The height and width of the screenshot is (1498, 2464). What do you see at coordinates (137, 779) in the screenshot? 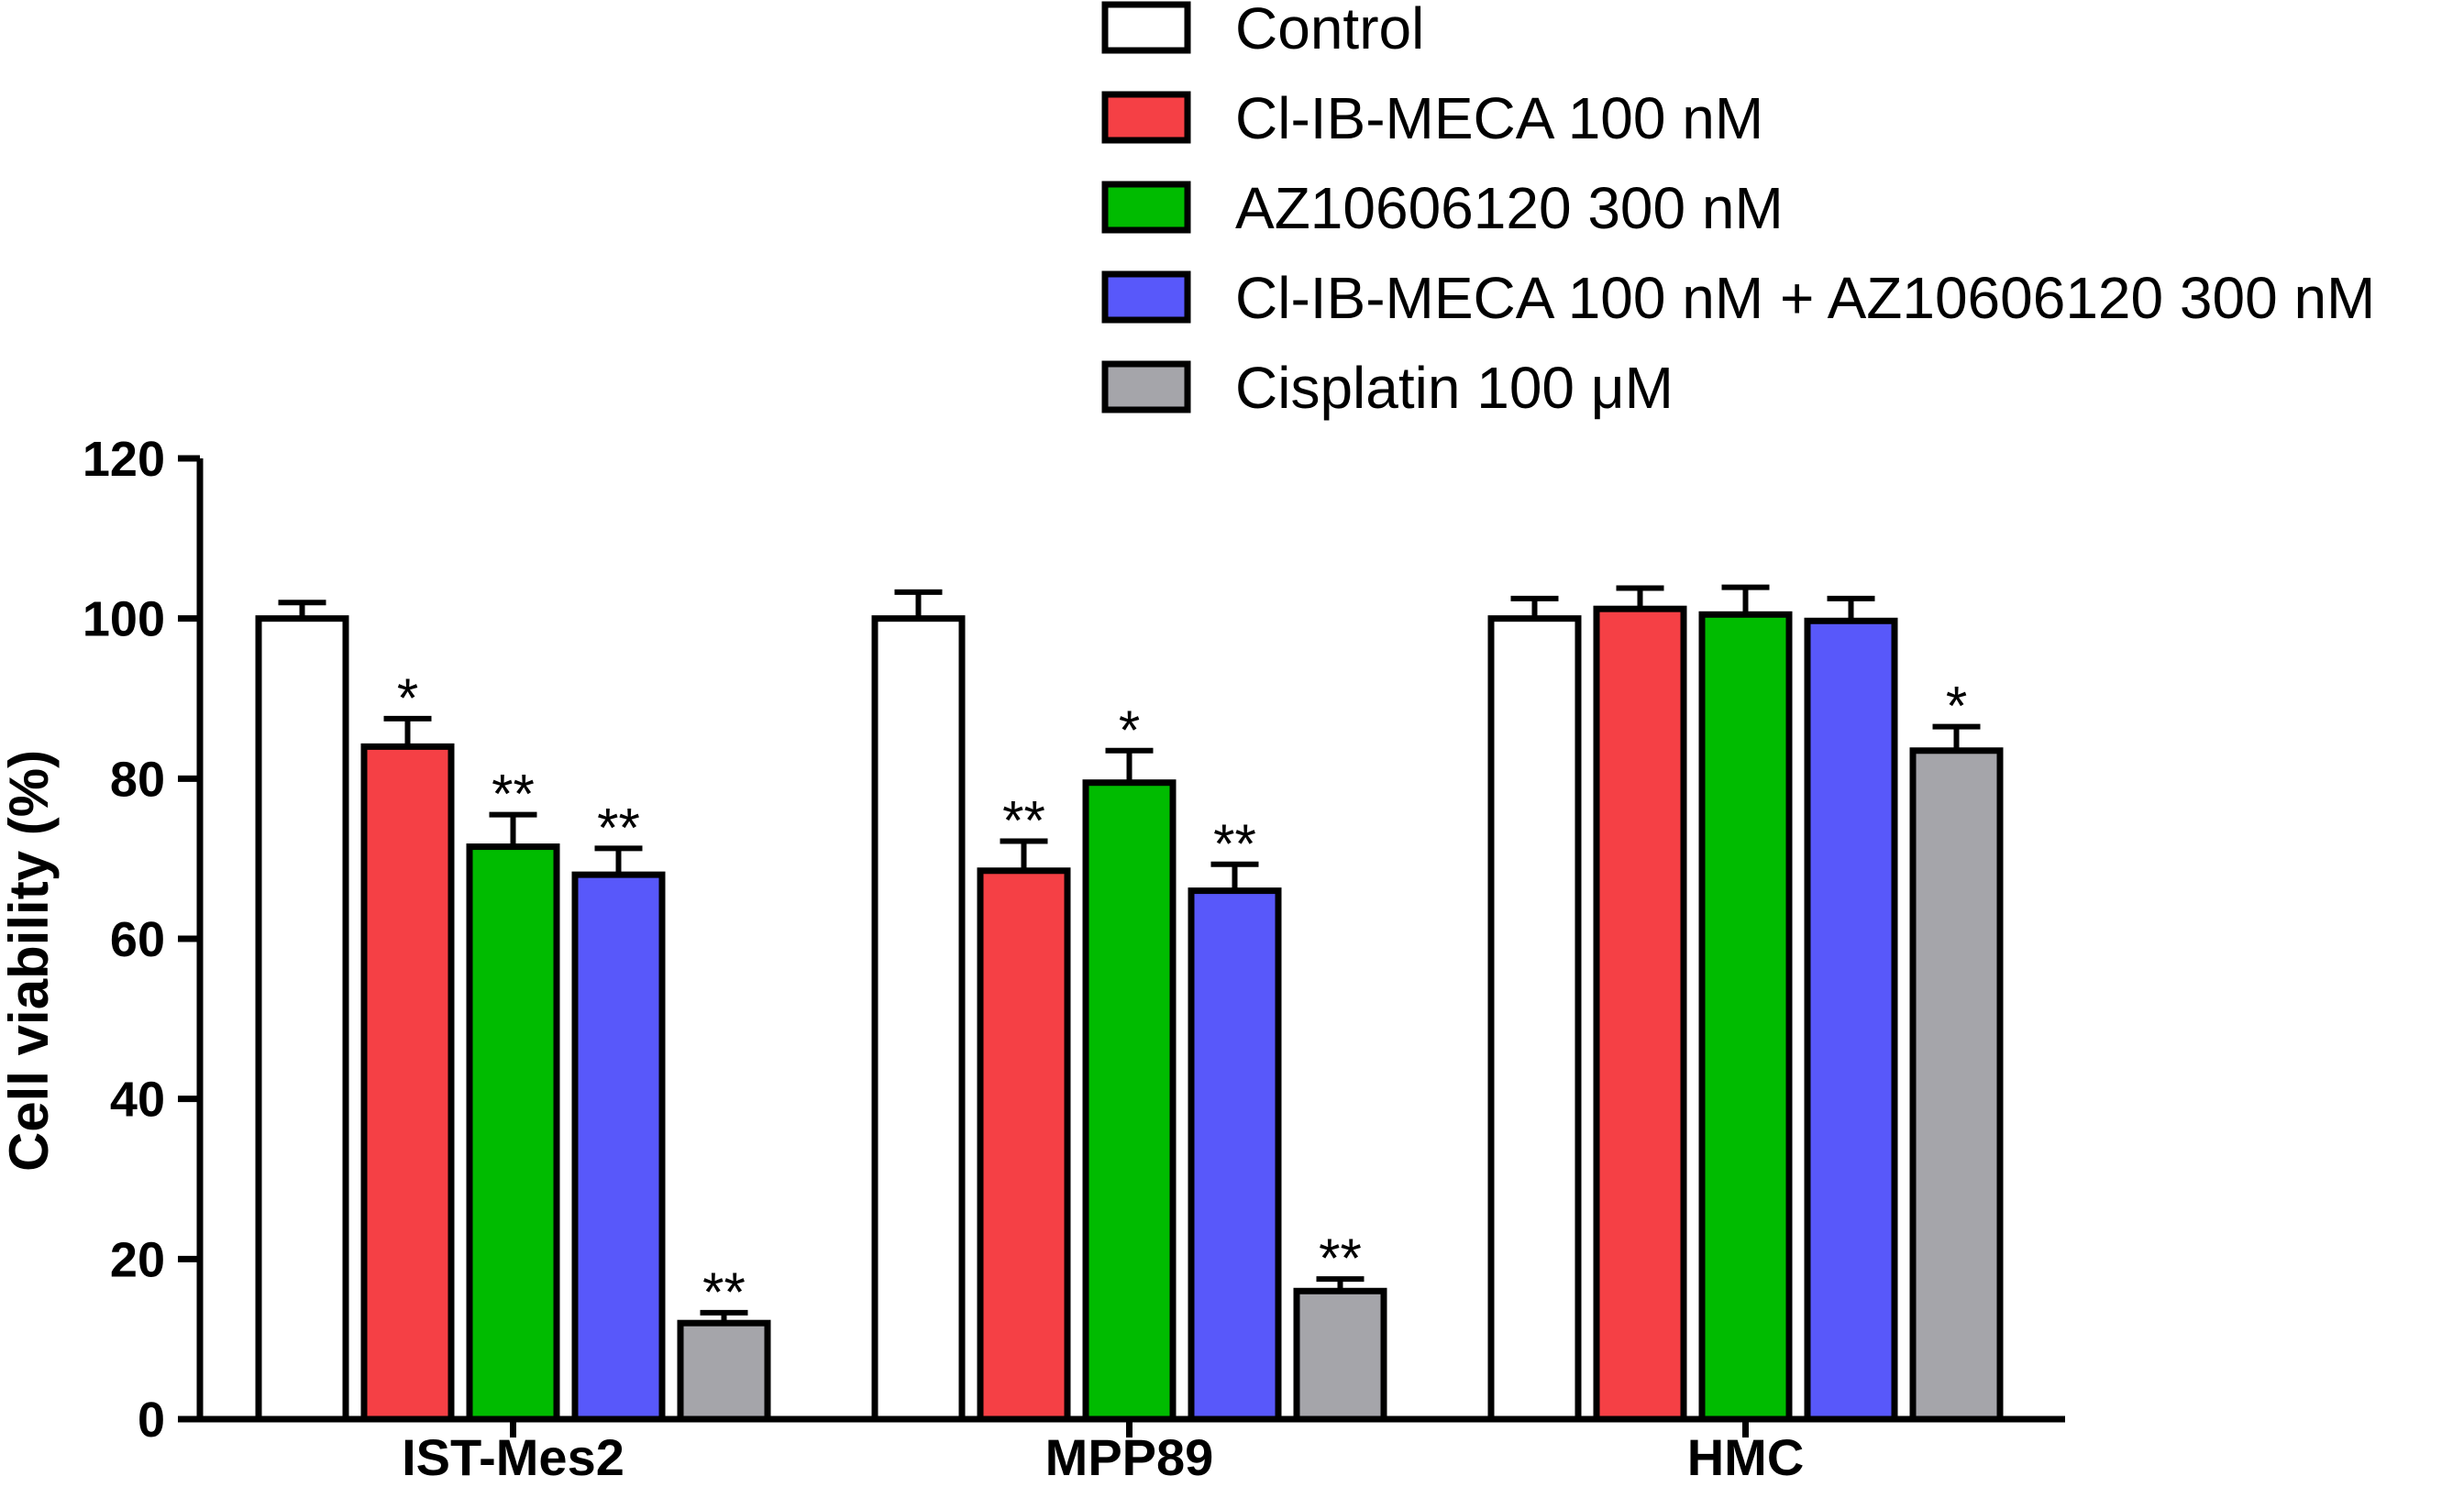
I see `y-tick-label: 80` at bounding box center [137, 779].